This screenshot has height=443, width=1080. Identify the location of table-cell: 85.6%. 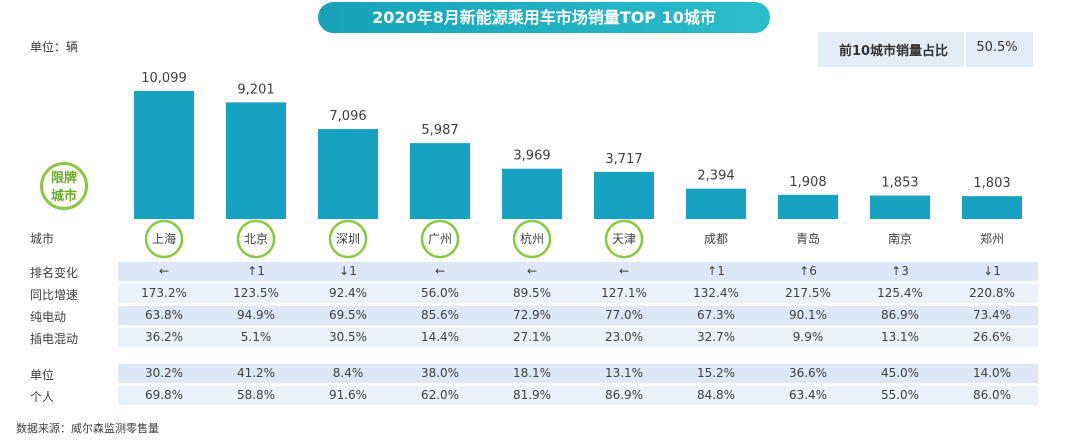
(440, 315).